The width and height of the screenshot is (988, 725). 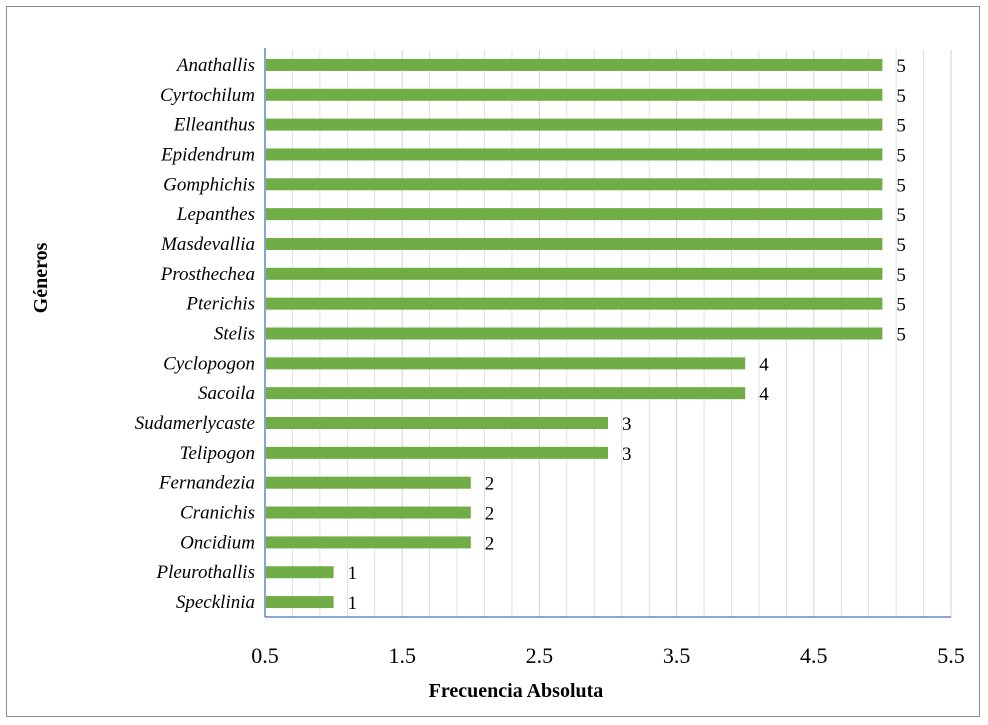 What do you see at coordinates (540, 655) in the screenshot?
I see `x-tick-label: 2.5` at bounding box center [540, 655].